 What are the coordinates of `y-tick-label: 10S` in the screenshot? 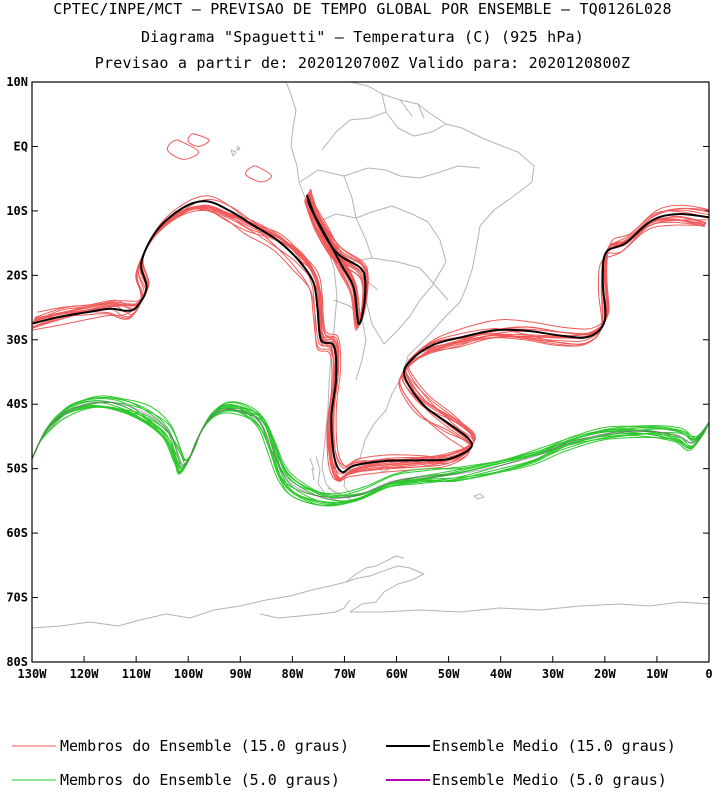 It's located at (17, 211).